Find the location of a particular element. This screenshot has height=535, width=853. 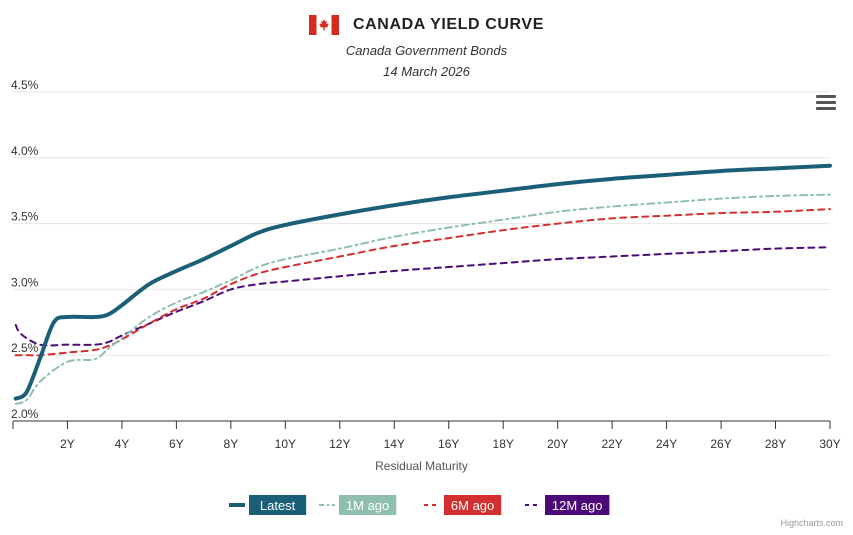

x-tick-label: 30Y is located at coordinates (829, 444).